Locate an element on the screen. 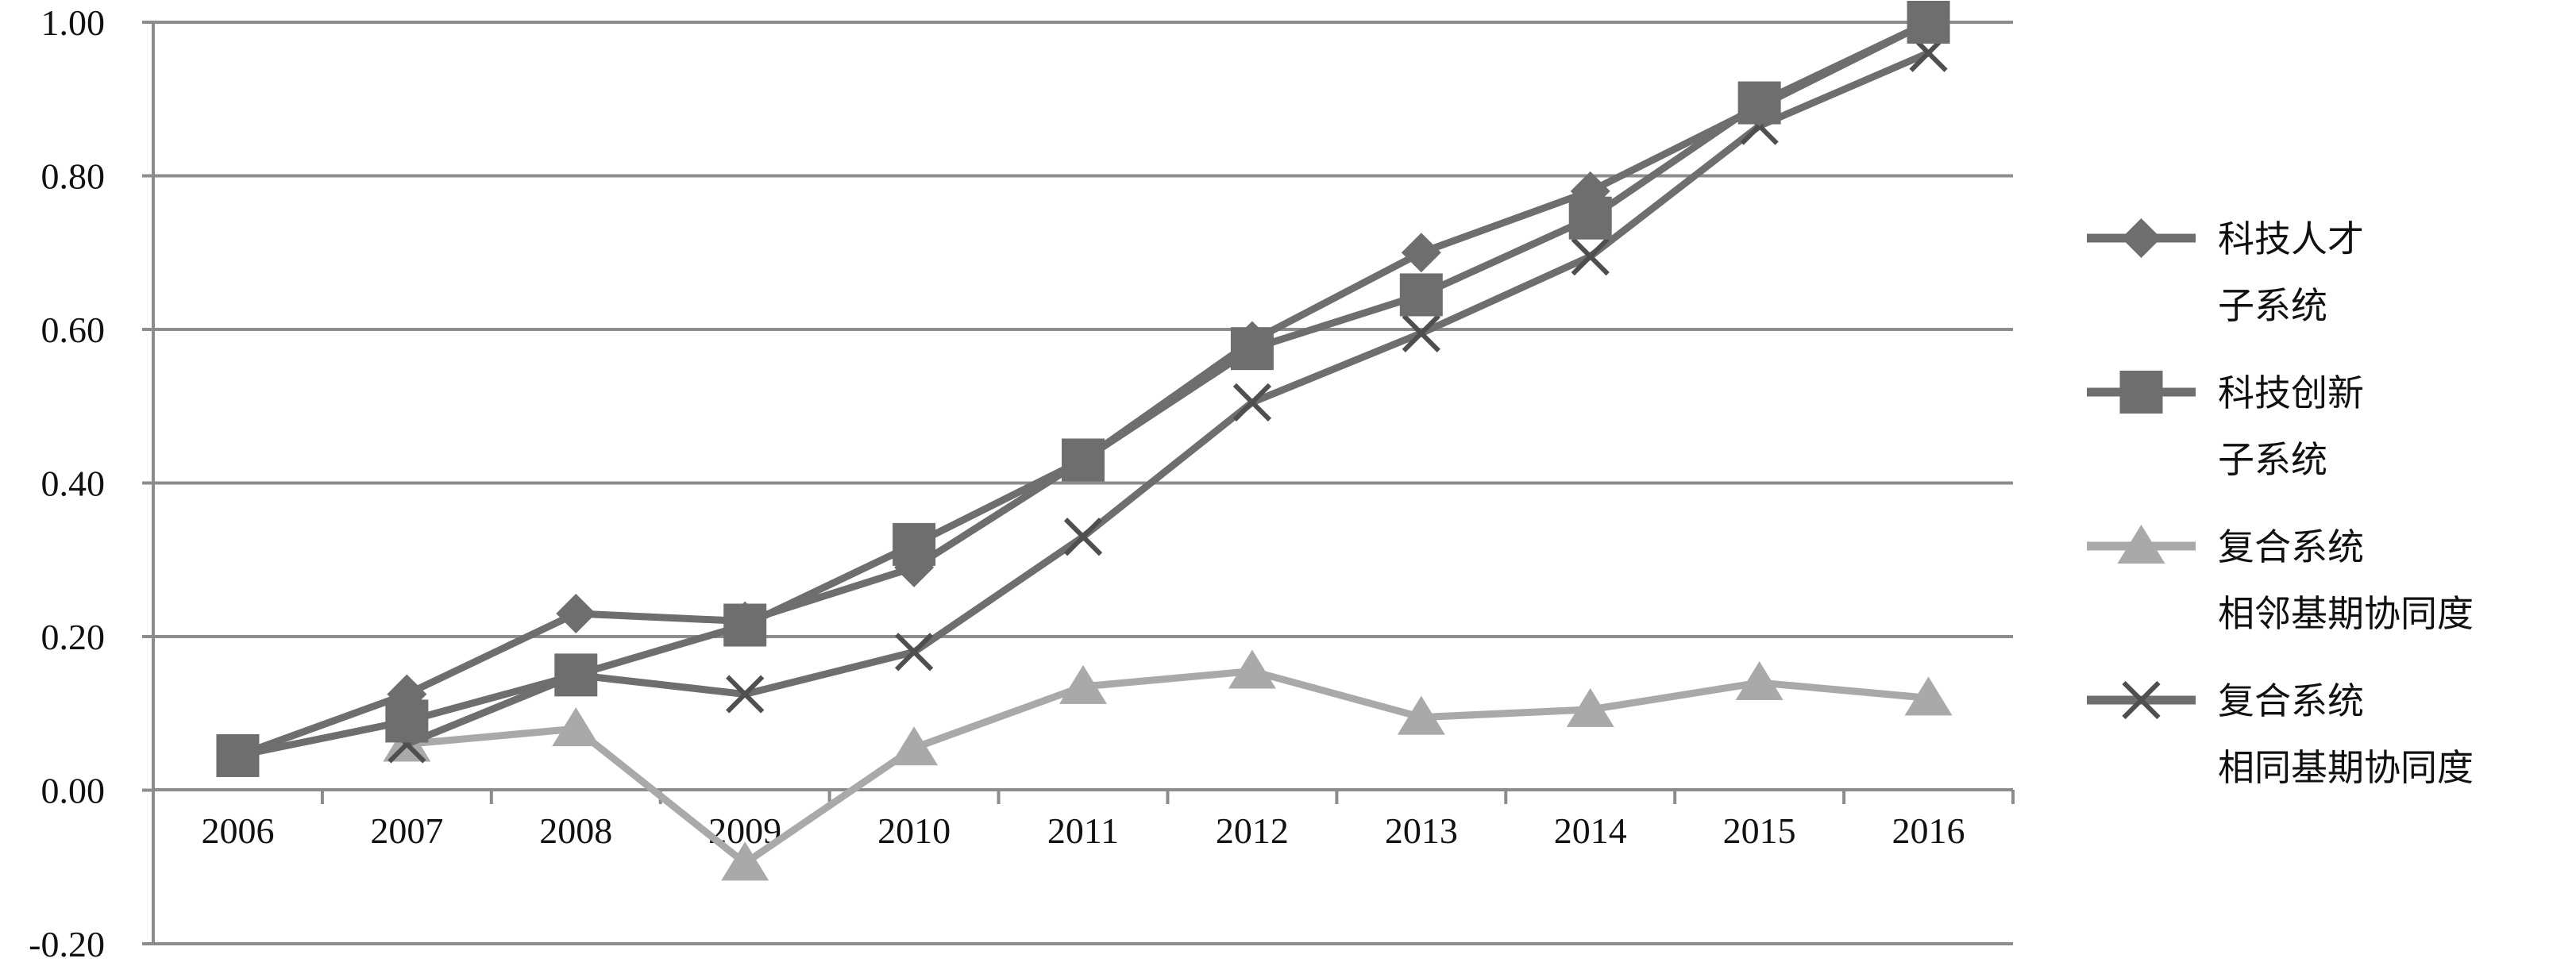 This screenshot has height=966, width=2576. x-tick-label: 2007 is located at coordinates (406, 830).